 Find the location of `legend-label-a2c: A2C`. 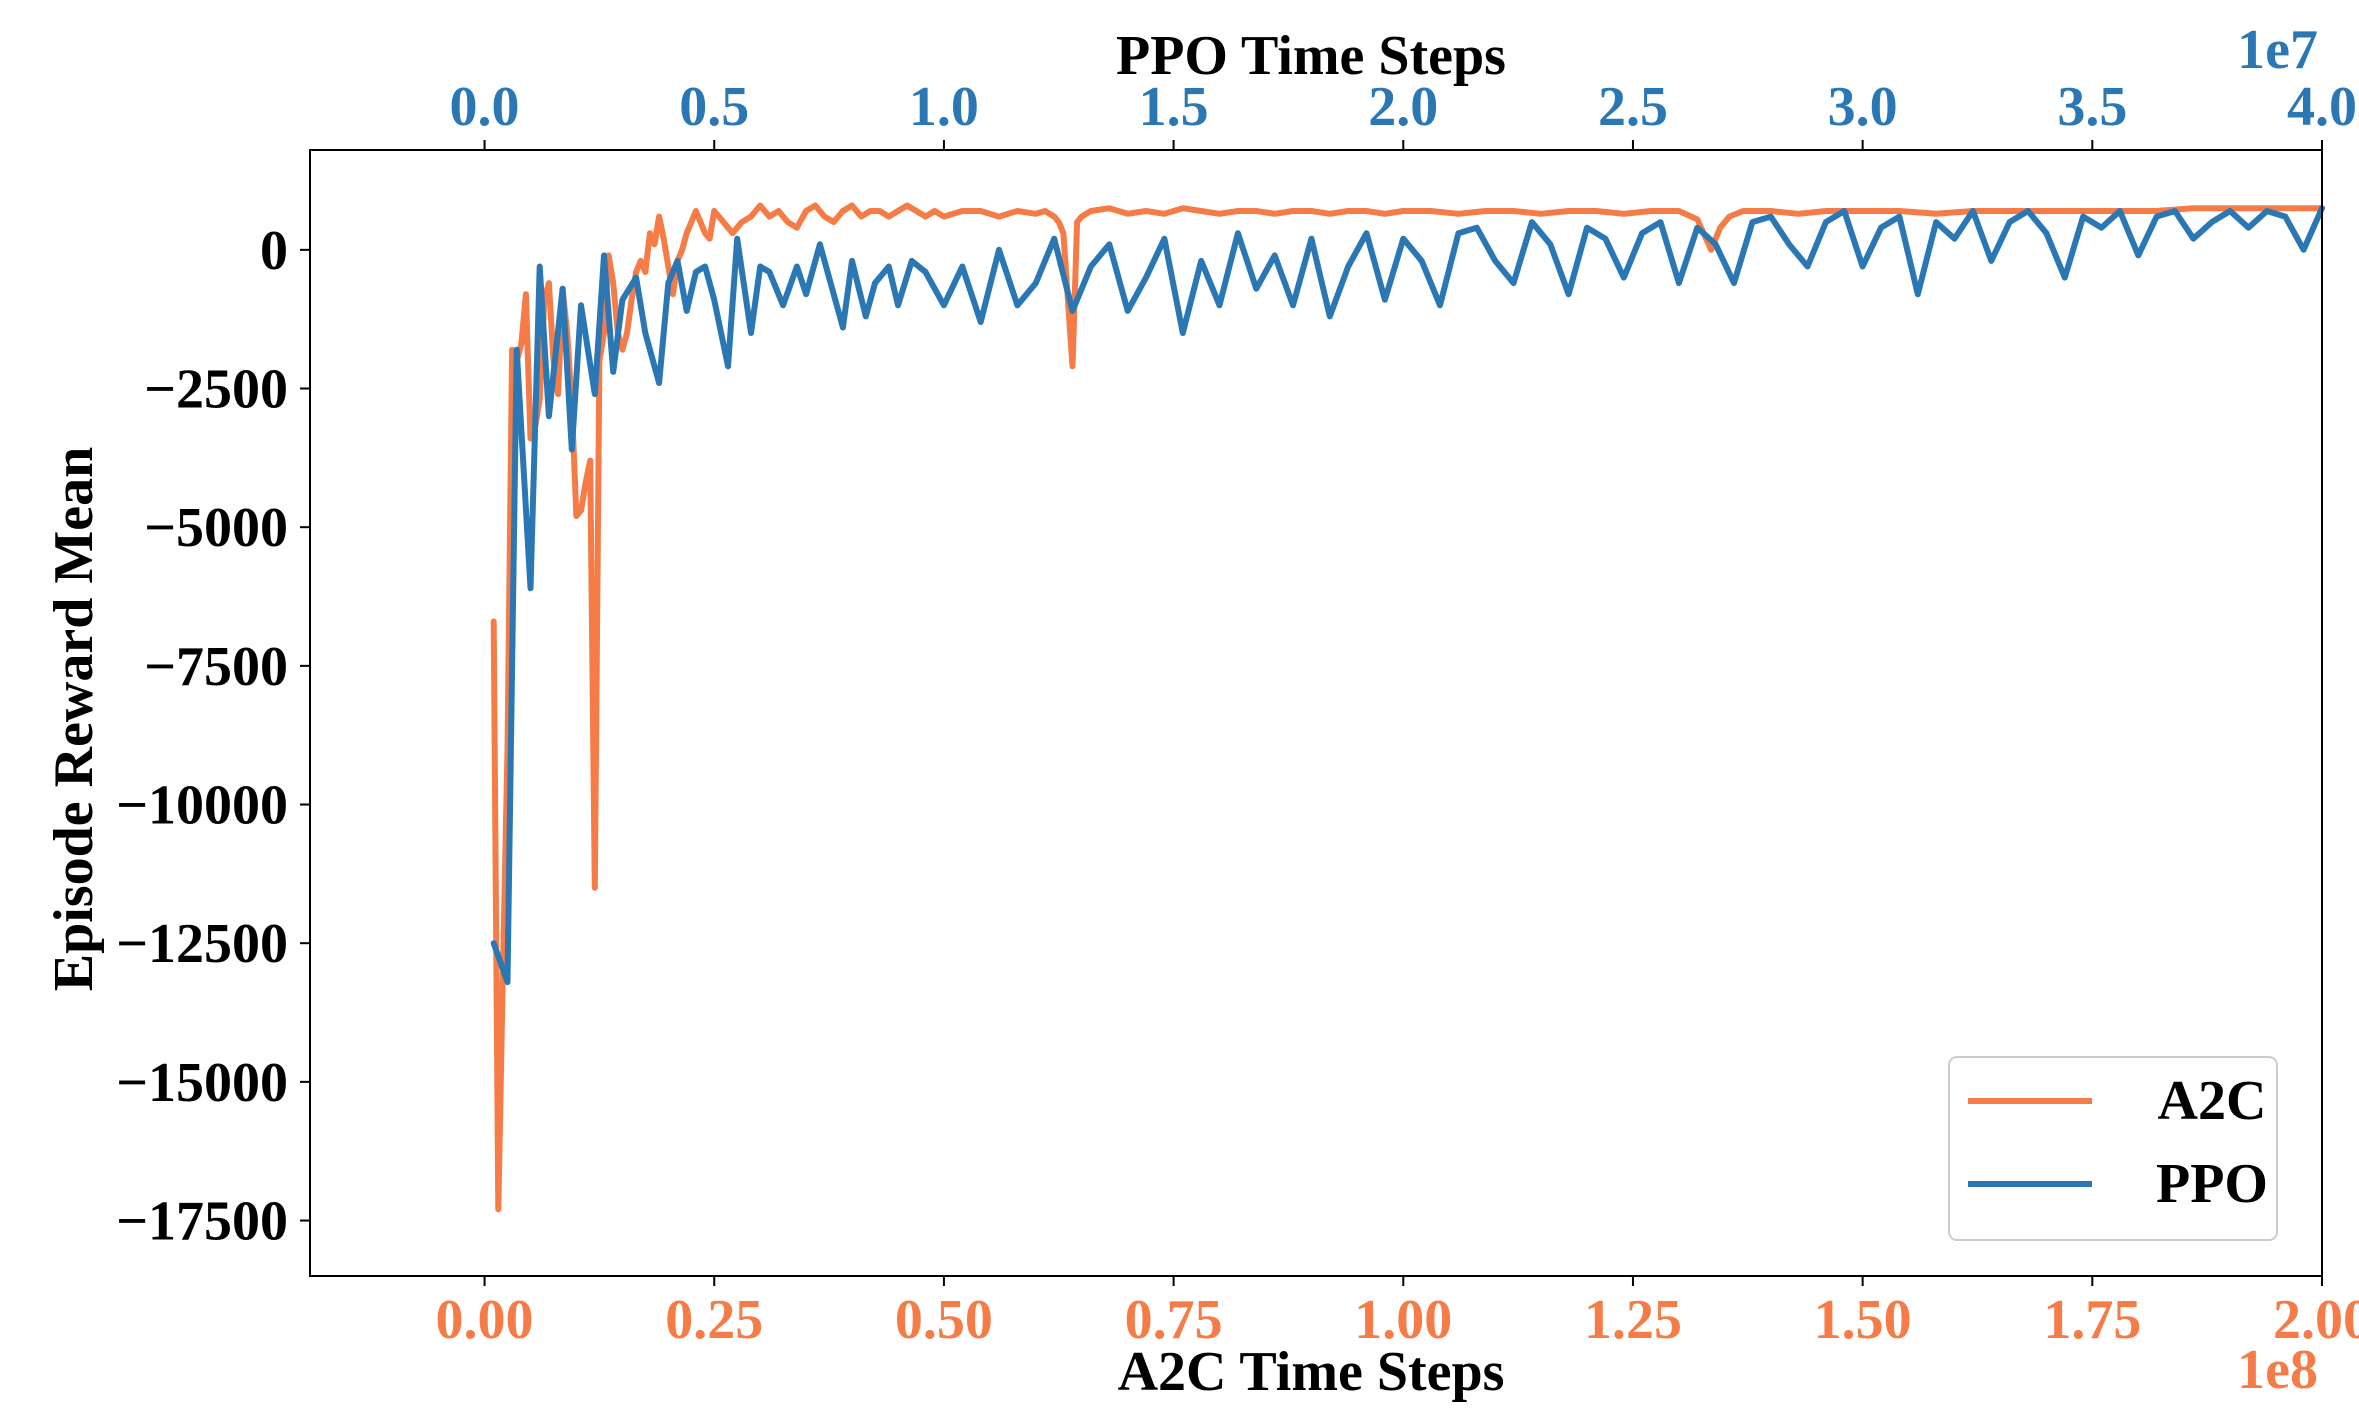

legend-label-a2c: A2C is located at coordinates (2212, 1101).